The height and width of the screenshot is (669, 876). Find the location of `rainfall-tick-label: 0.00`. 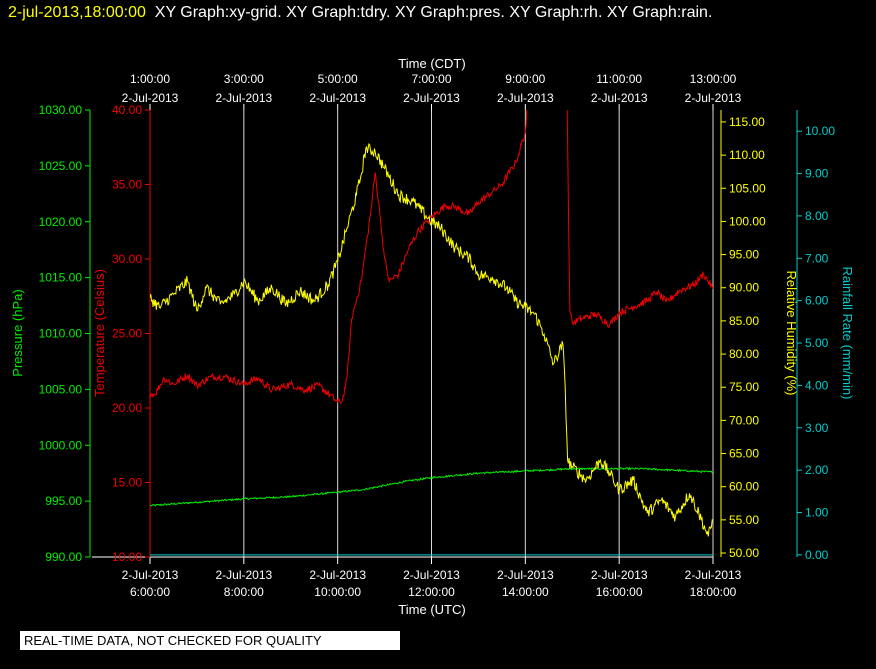

rainfall-tick-label: 0.00 is located at coordinates (817, 555).